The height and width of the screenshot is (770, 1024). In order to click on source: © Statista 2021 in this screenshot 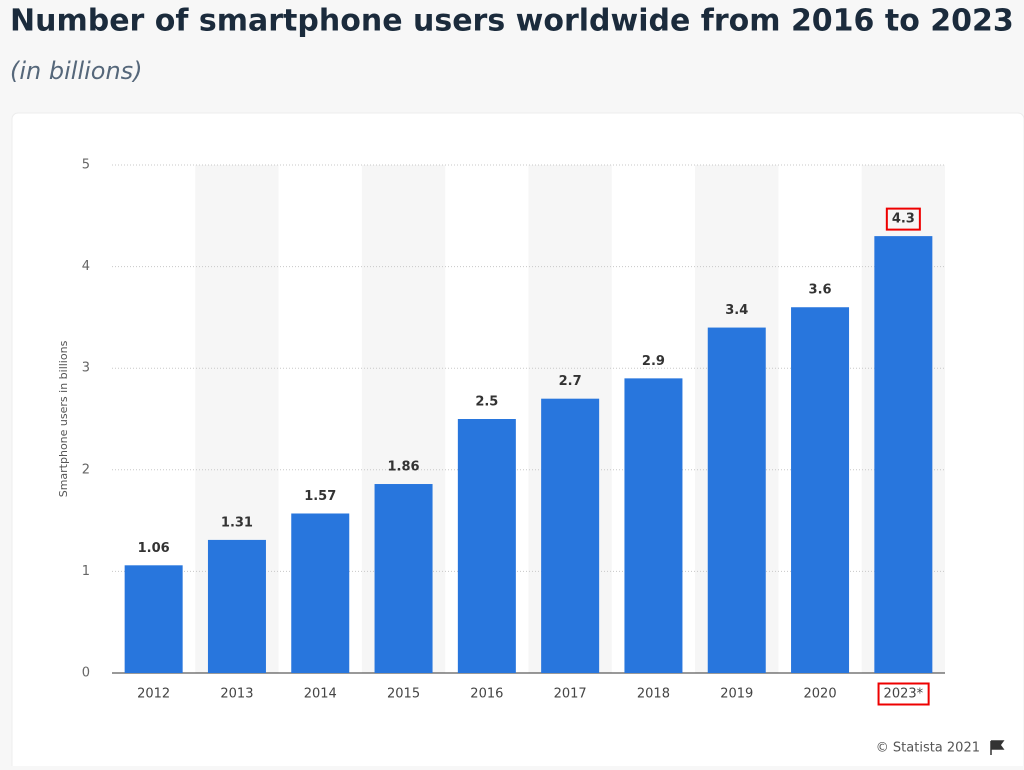, I will do `click(928, 748)`.